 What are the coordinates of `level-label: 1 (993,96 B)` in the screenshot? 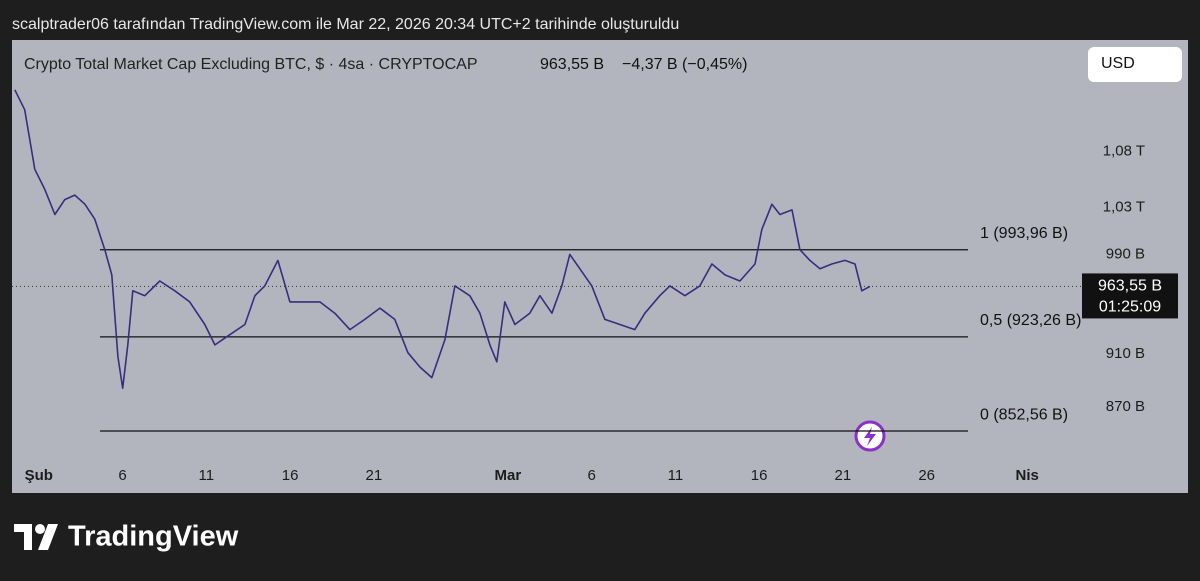 It's located at (1024, 233).